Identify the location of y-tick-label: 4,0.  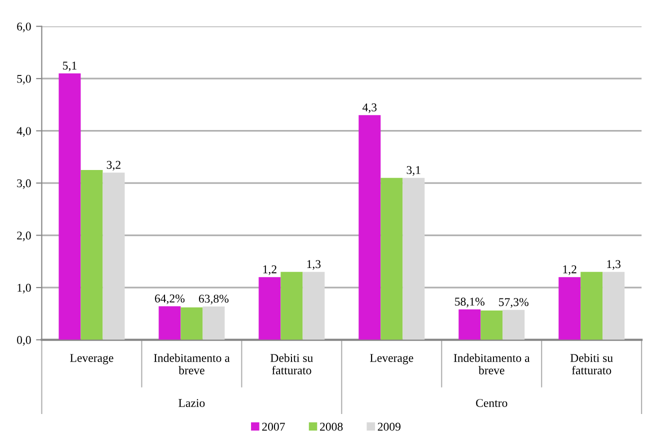
(23, 132).